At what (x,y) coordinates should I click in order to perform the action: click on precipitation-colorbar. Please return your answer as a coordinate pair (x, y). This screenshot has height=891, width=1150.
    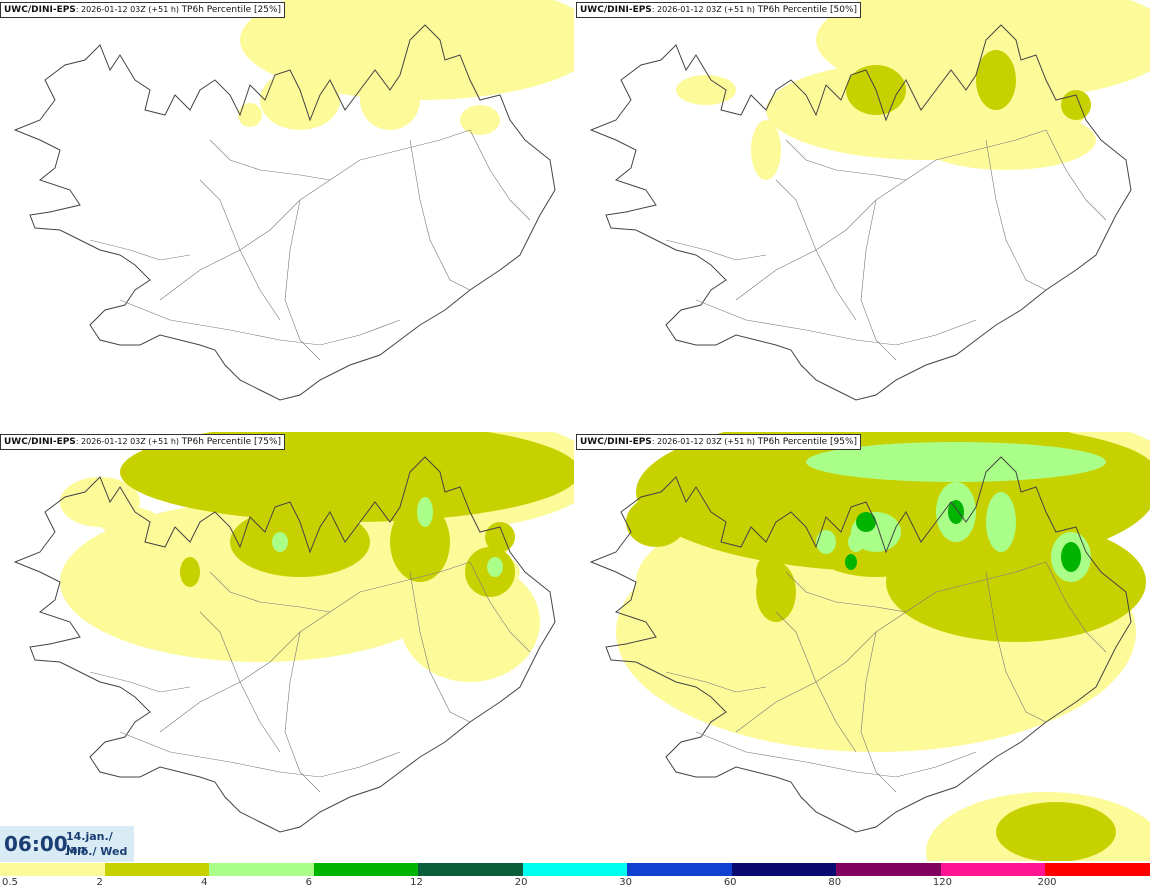
    Looking at the image, I should click on (575, 869).